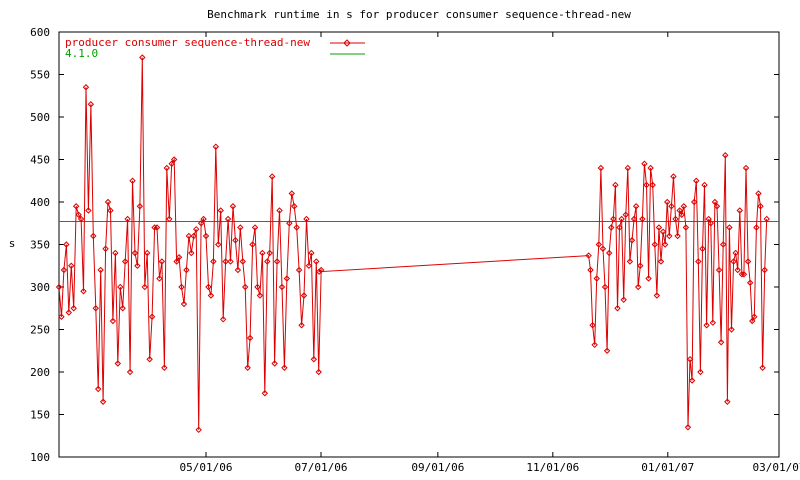 This screenshot has width=800, height=480. What do you see at coordinates (552, 467) in the screenshot?
I see `x-tick-label: 11/01/06` at bounding box center [552, 467].